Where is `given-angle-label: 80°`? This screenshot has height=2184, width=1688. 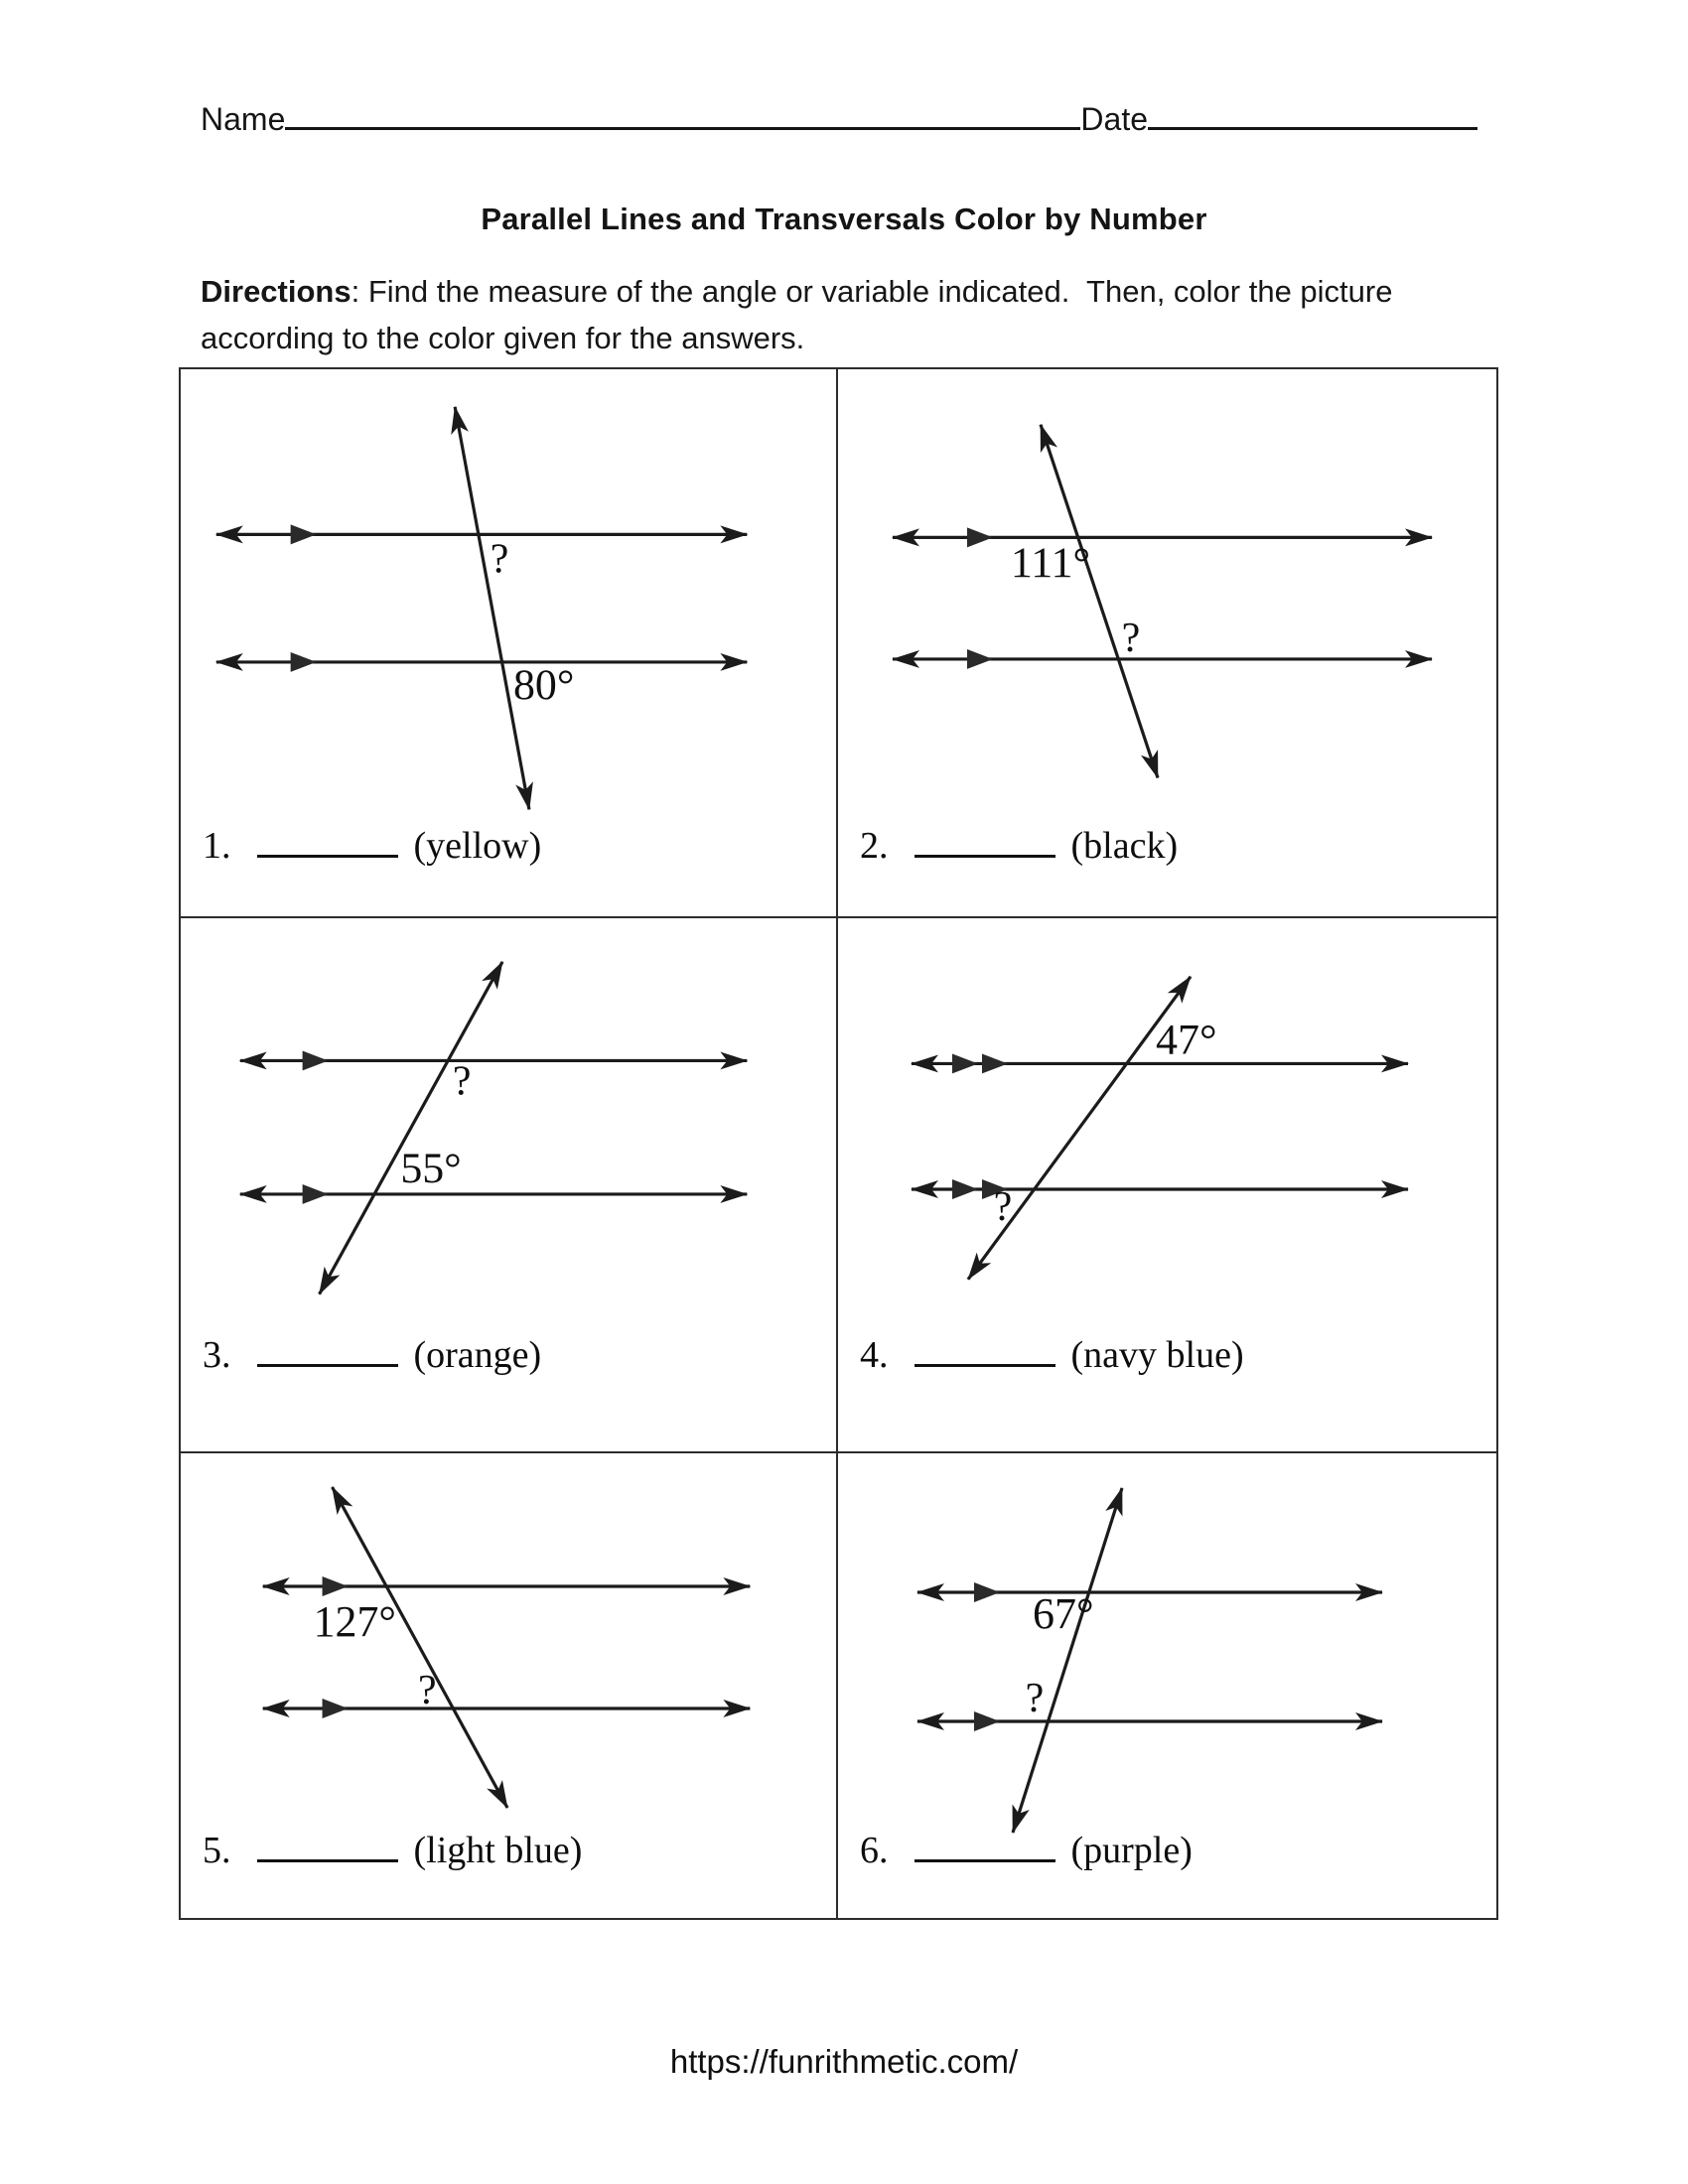 given-angle-label: 80° is located at coordinates (543, 685).